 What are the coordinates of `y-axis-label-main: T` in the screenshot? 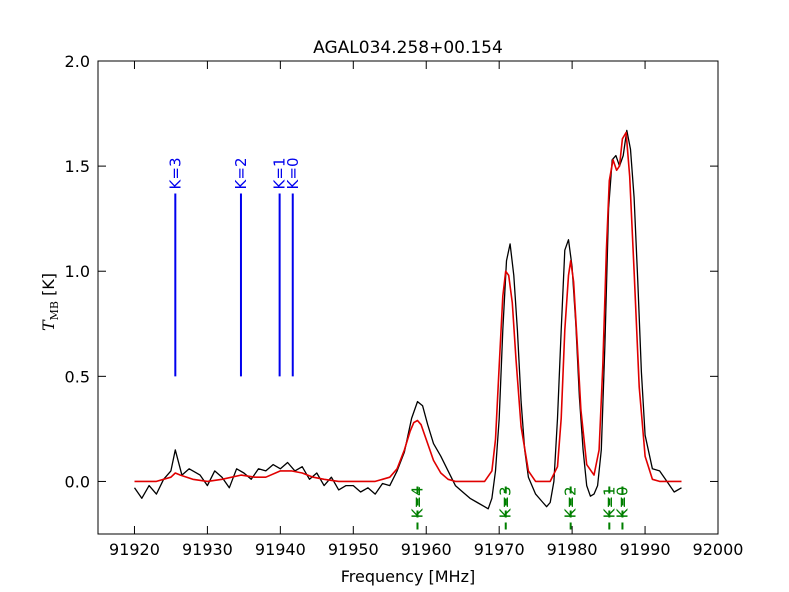 It's located at (48, 325).